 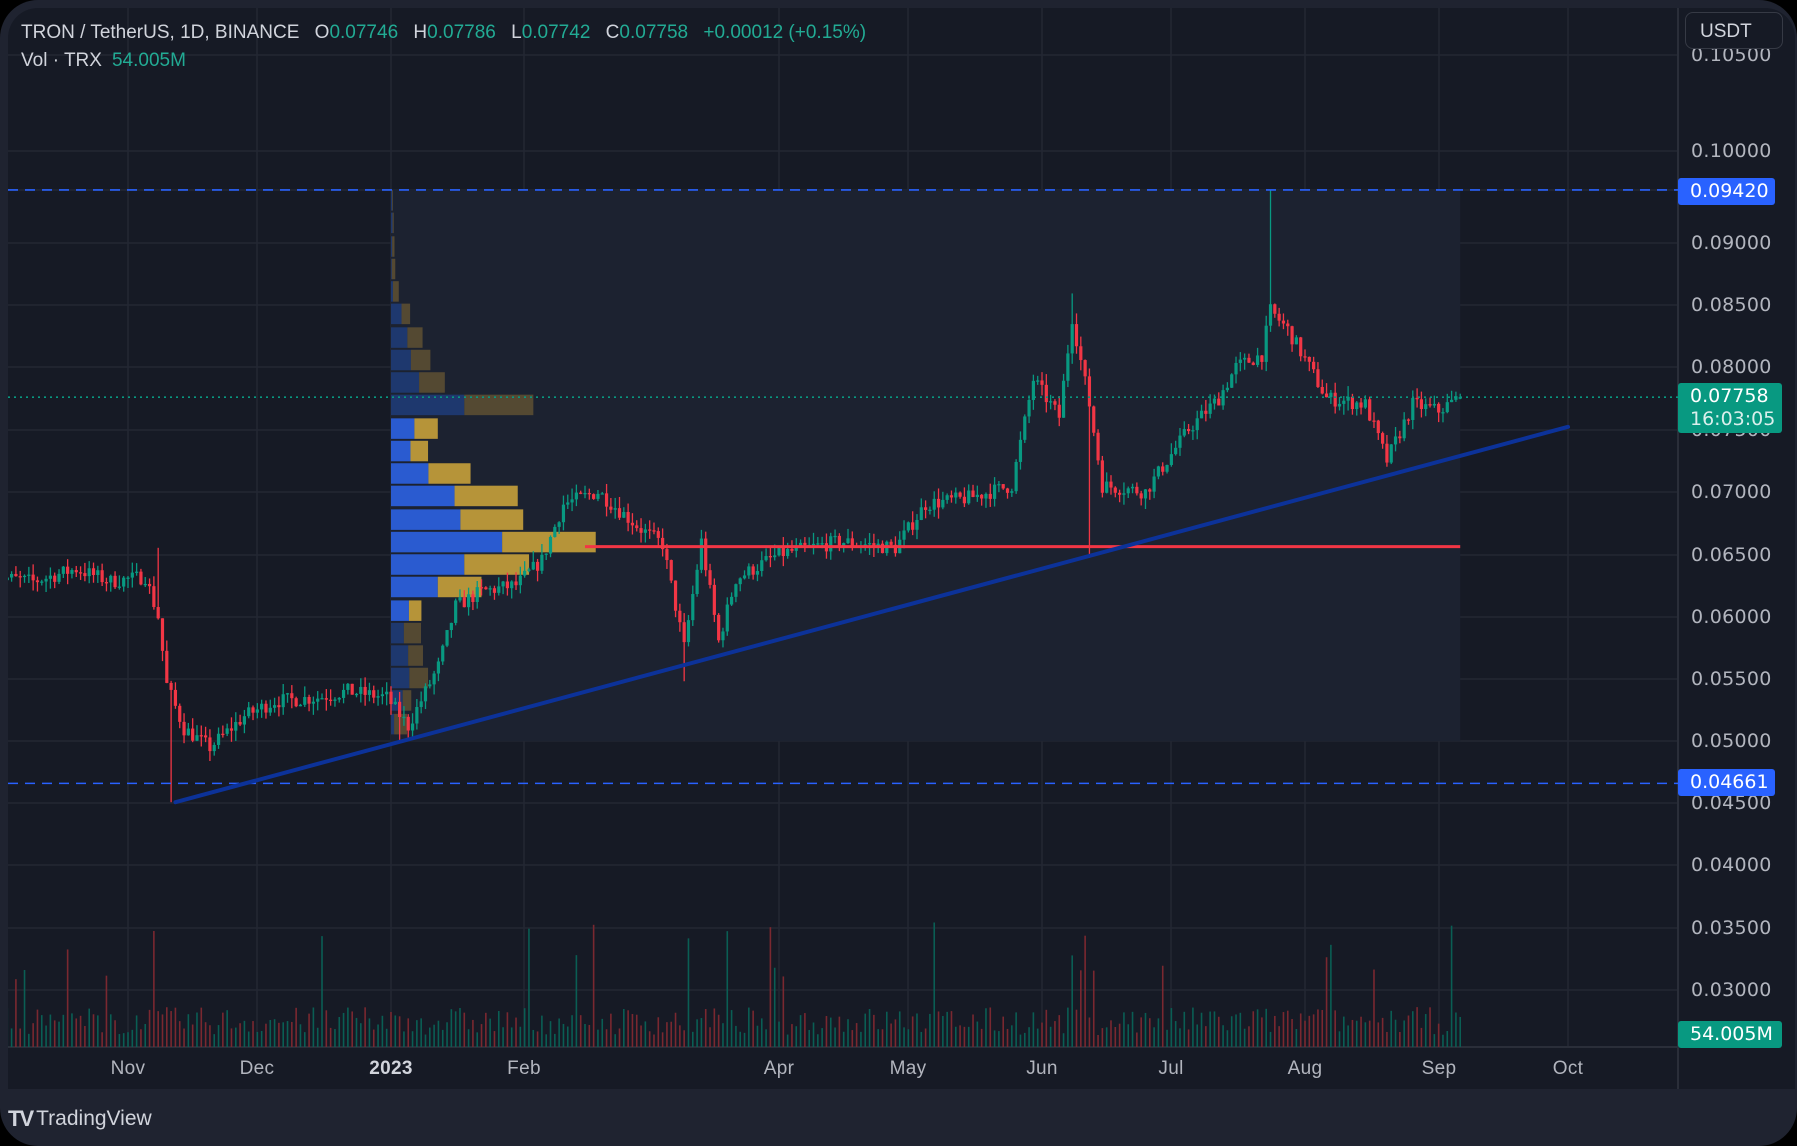 I want to click on time-axis-label: Oct, so click(x=1568, y=1068).